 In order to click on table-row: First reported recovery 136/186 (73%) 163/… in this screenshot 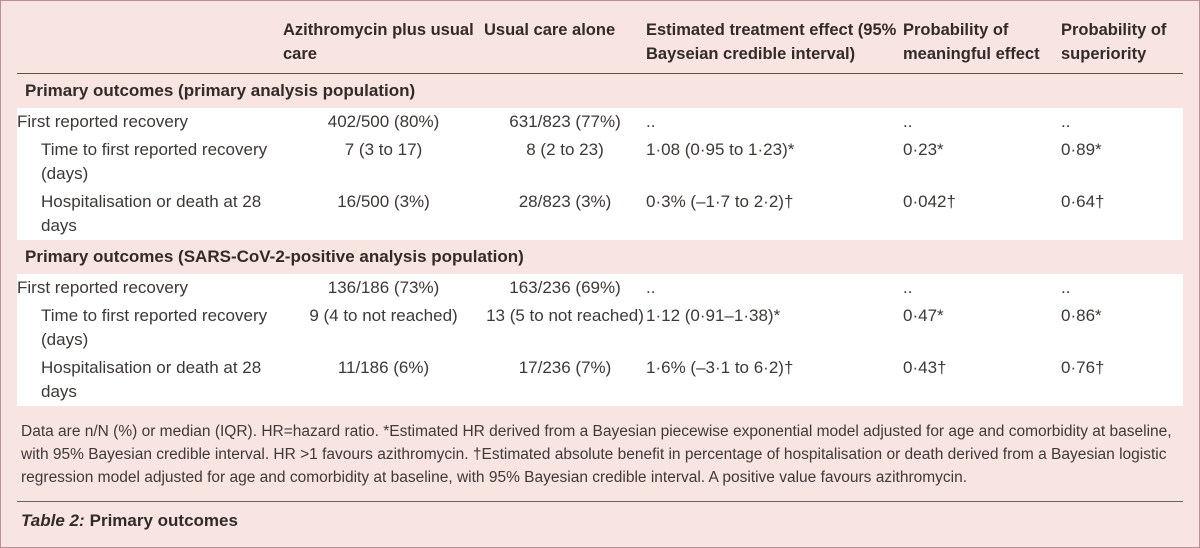, I will do `click(600, 288)`.